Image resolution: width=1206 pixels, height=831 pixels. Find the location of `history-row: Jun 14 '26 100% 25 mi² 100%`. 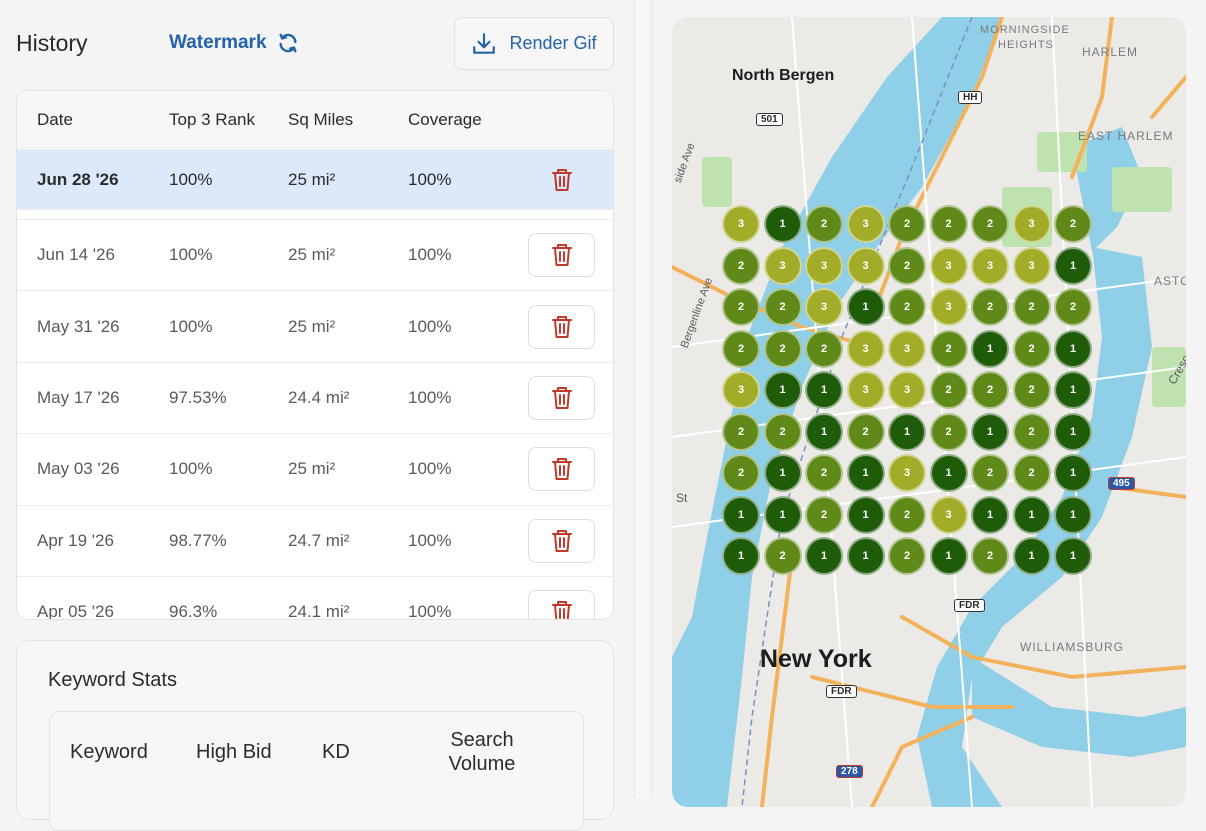

history-row: Jun 14 '26 100% 25 mi² 100% is located at coordinates (315, 256).